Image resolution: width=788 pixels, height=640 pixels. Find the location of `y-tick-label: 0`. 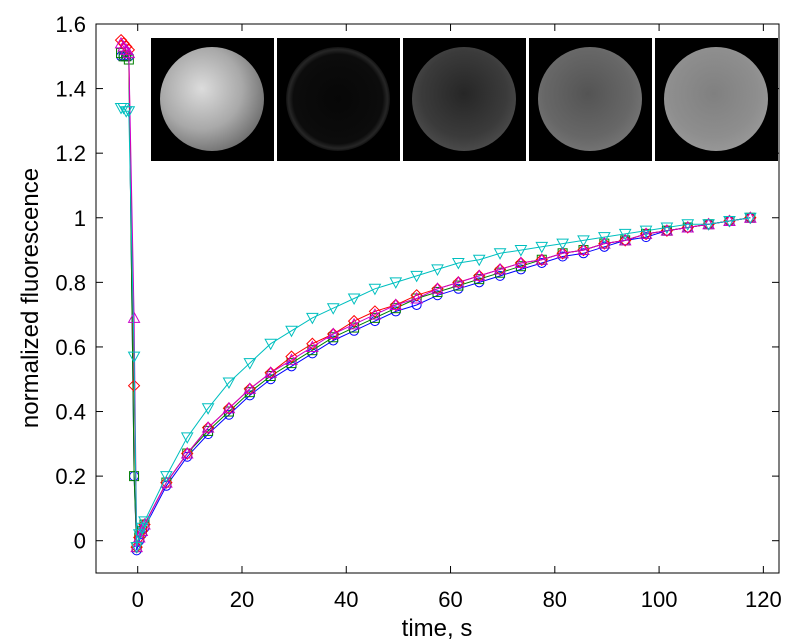

y-tick-label: 0 is located at coordinates (80, 541).